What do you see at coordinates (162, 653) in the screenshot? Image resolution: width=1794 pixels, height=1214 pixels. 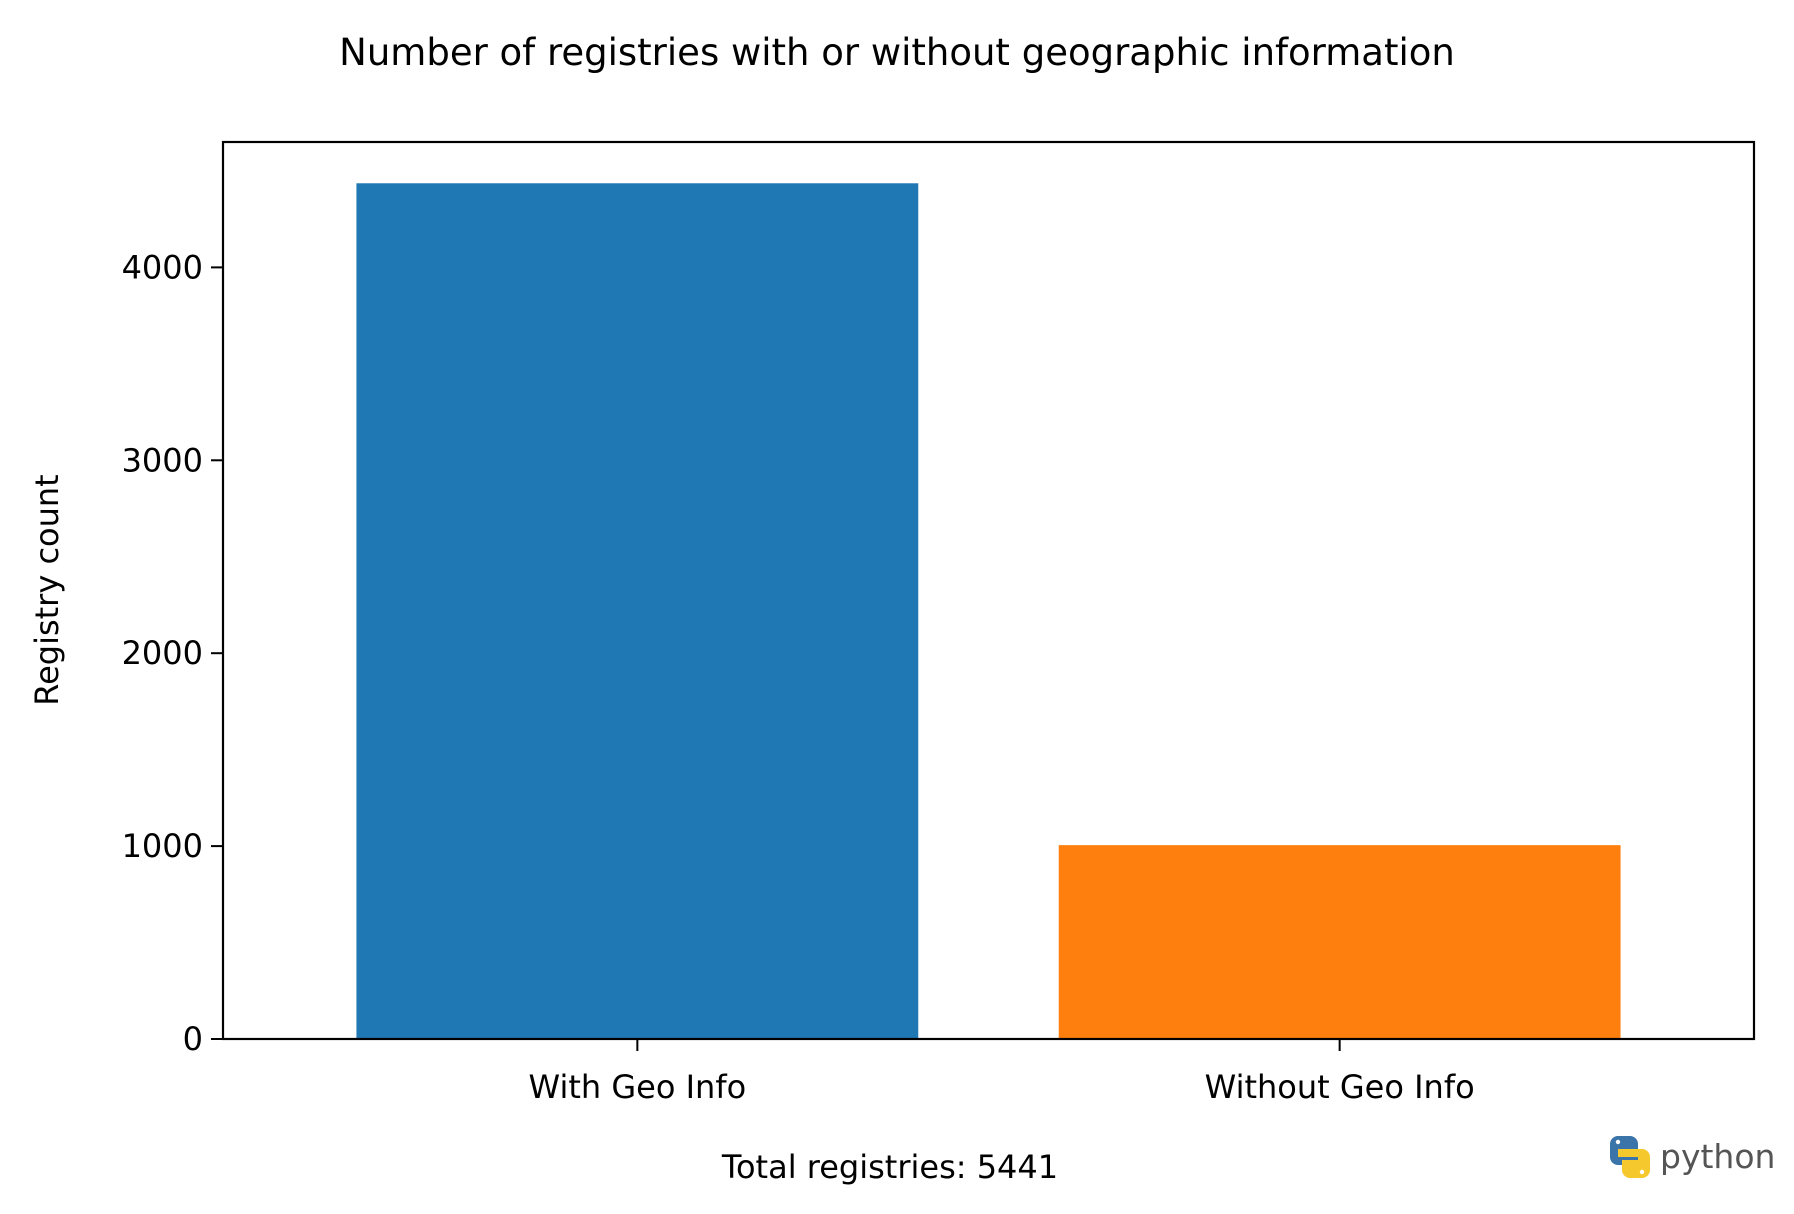 I see `y-tick-label: 2000` at bounding box center [162, 653].